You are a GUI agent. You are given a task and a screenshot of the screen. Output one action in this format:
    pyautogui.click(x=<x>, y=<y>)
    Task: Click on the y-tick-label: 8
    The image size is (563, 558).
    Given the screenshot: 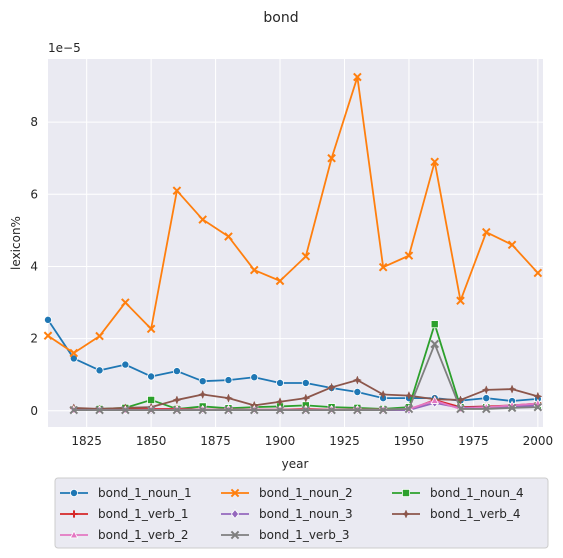 What is the action you would take?
    pyautogui.click(x=34, y=122)
    